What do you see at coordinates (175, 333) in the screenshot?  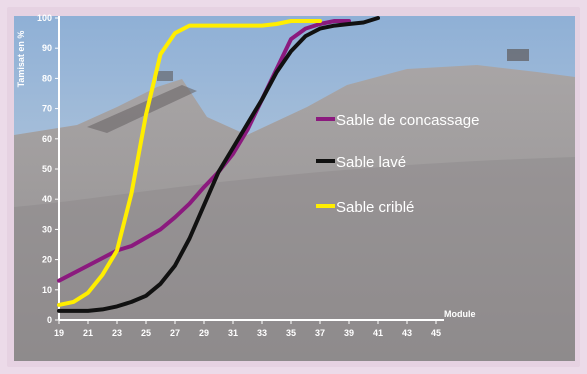 I see `x-tick-label: 27` at bounding box center [175, 333].